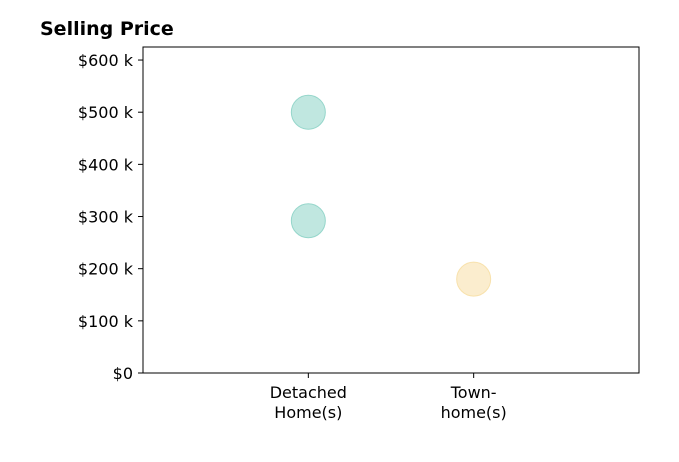 This screenshot has height=462, width=679. I want to click on y-axis: $0 $100 k $200 k $300 k $400 k $500 k $600 k, so click(110, 217).